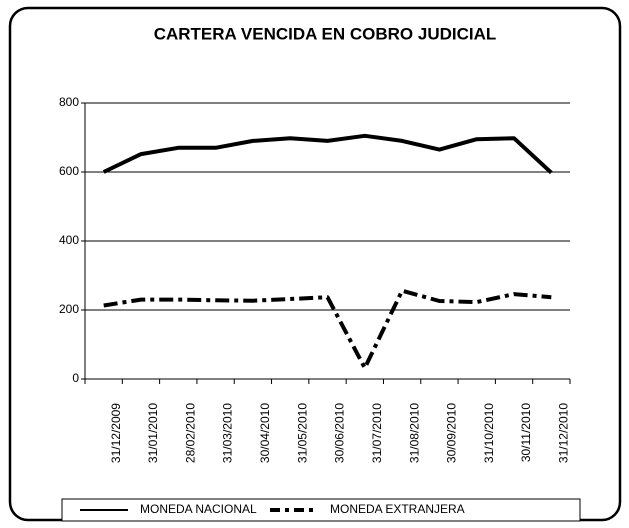  What do you see at coordinates (564, 433) in the screenshot?
I see `x-tick-label: 31/12/2010` at bounding box center [564, 433].